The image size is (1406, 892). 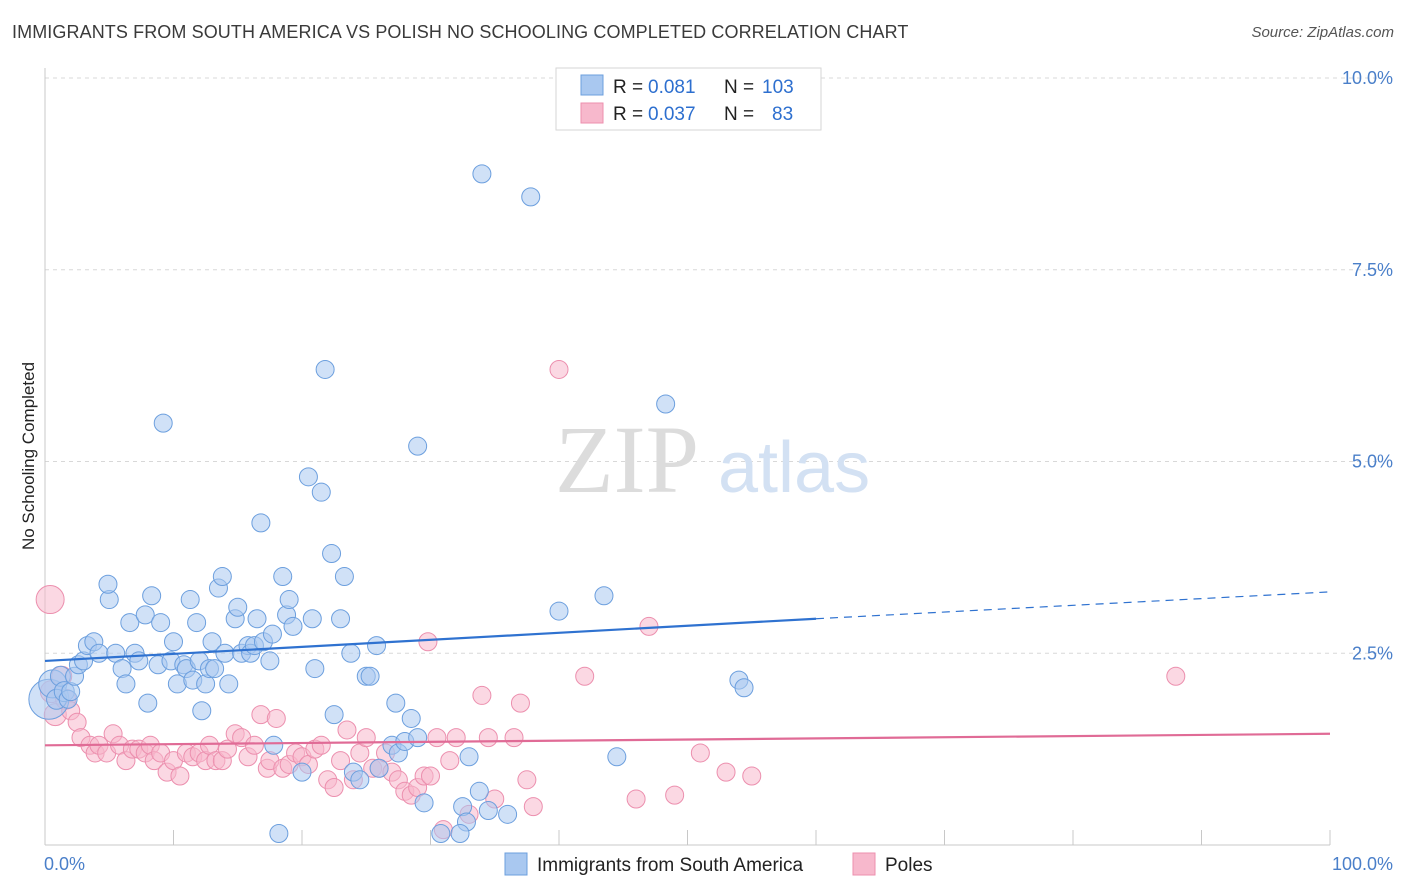 What do you see at coordinates (1372, 653) in the screenshot?
I see `y-tick-label: 2.5%` at bounding box center [1372, 653].